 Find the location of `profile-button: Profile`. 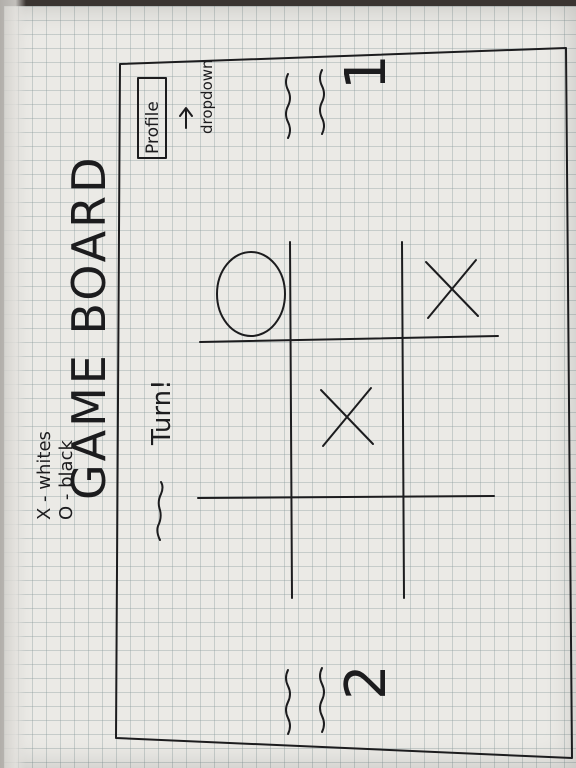

profile-button: Profile is located at coordinates (152, 118).